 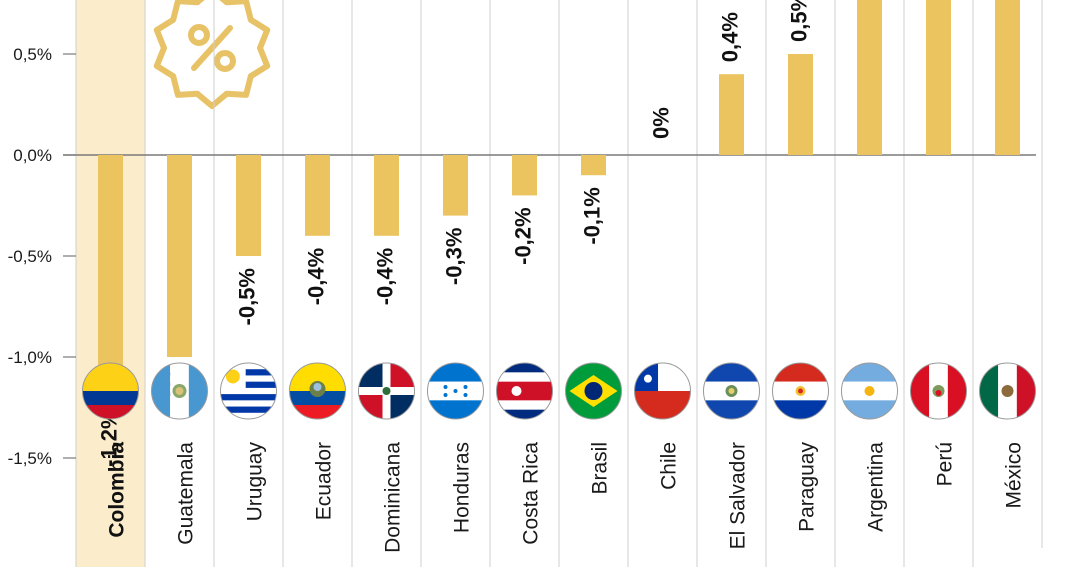 I want to click on bar-uruguay, so click(x=248, y=205).